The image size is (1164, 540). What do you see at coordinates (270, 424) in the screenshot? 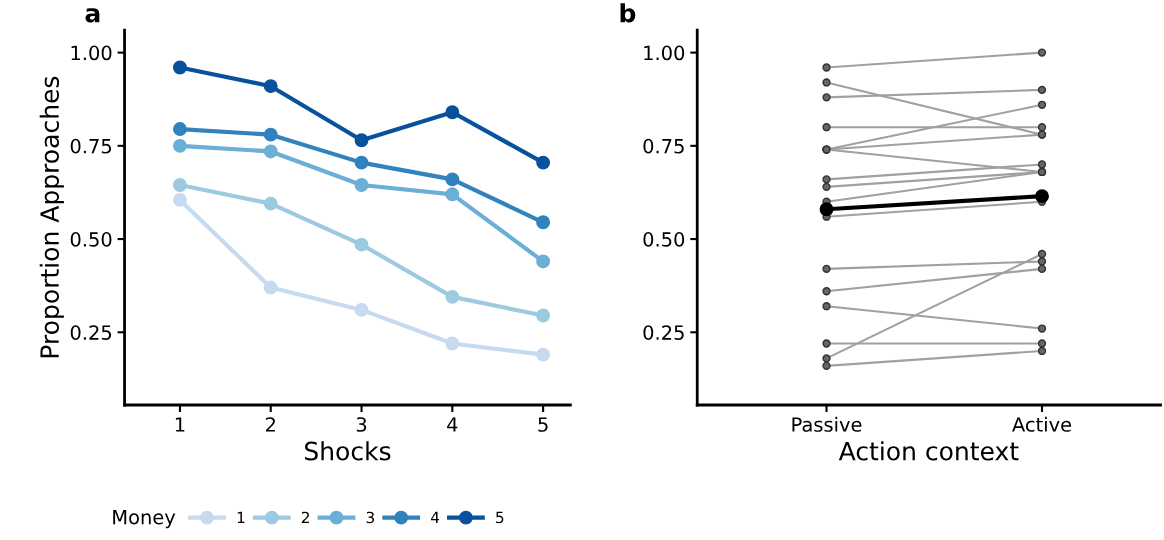
I see `x-tick-label: 2` at bounding box center [270, 424].